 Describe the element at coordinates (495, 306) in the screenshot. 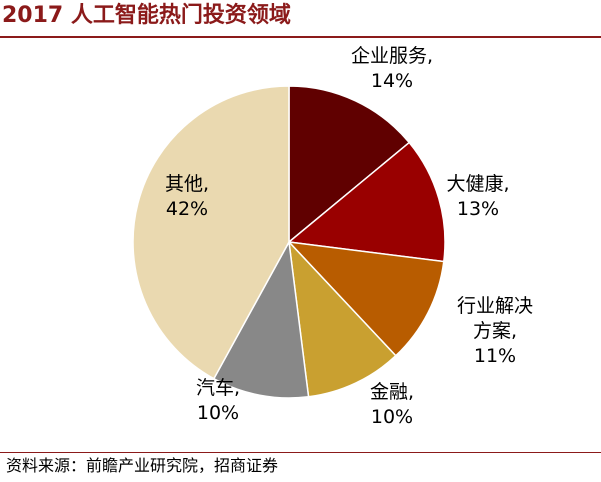

I see `pie-label-line: 行业解决` at that location.